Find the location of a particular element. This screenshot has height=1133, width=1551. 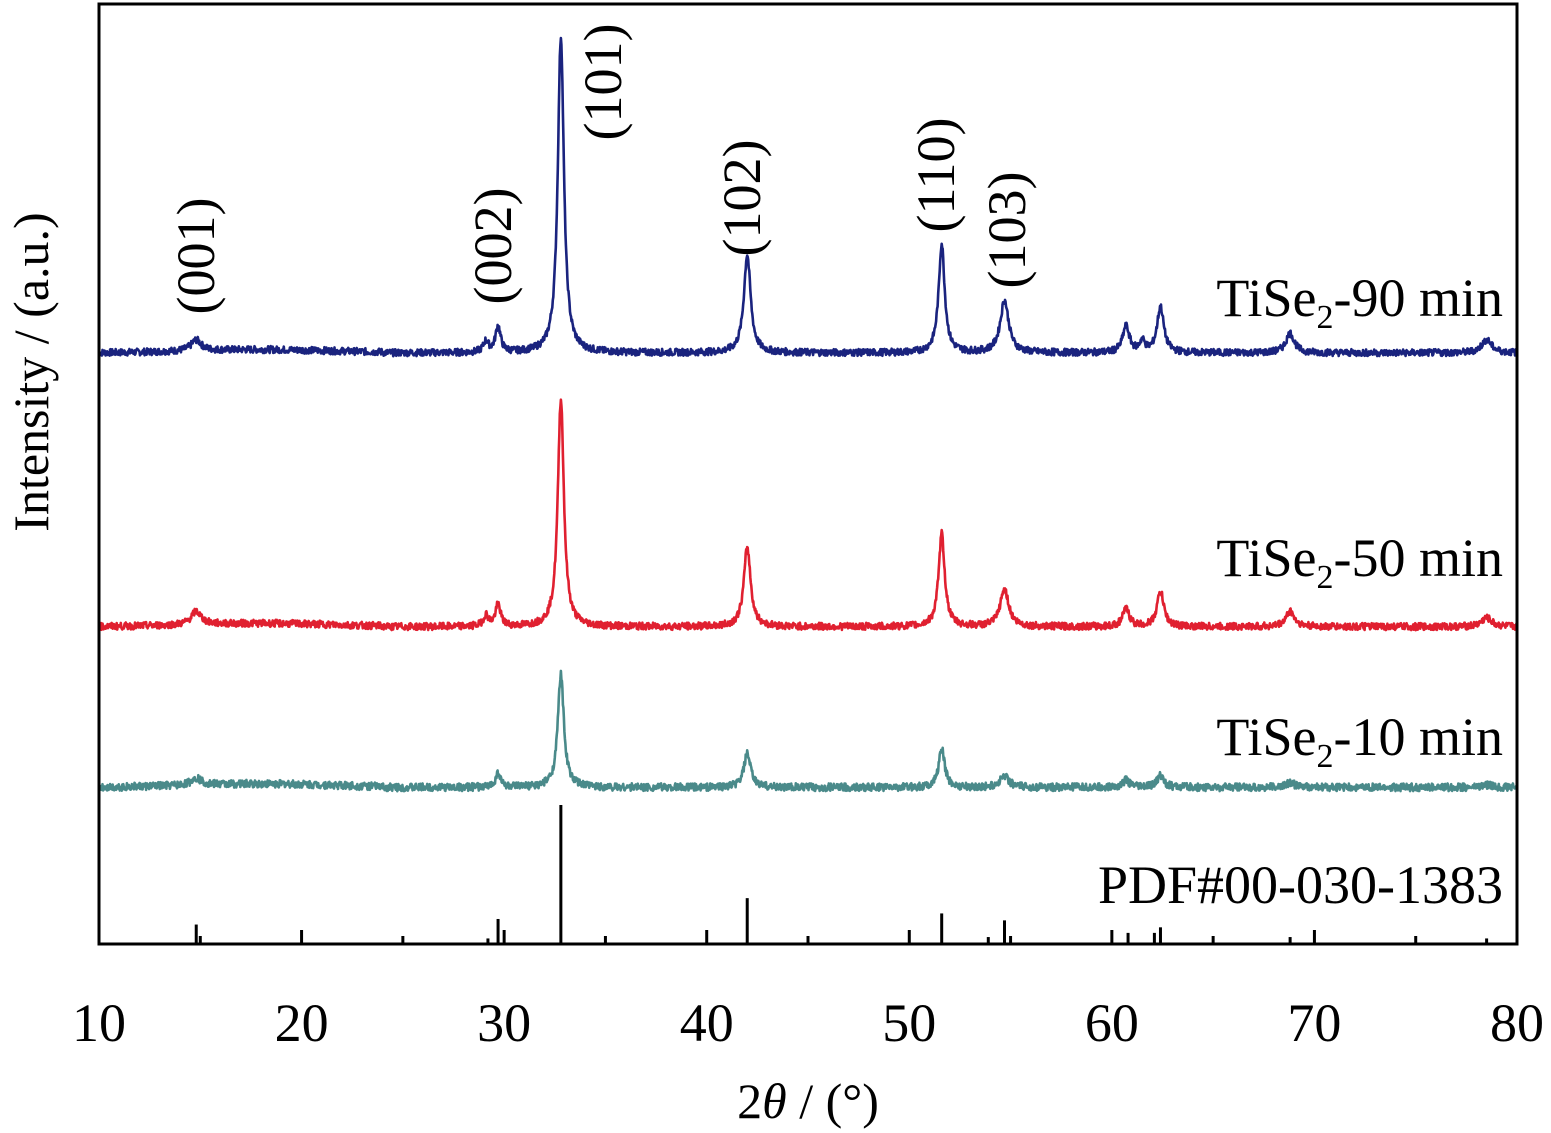

reference-lines-group is located at coordinates (841, 874).